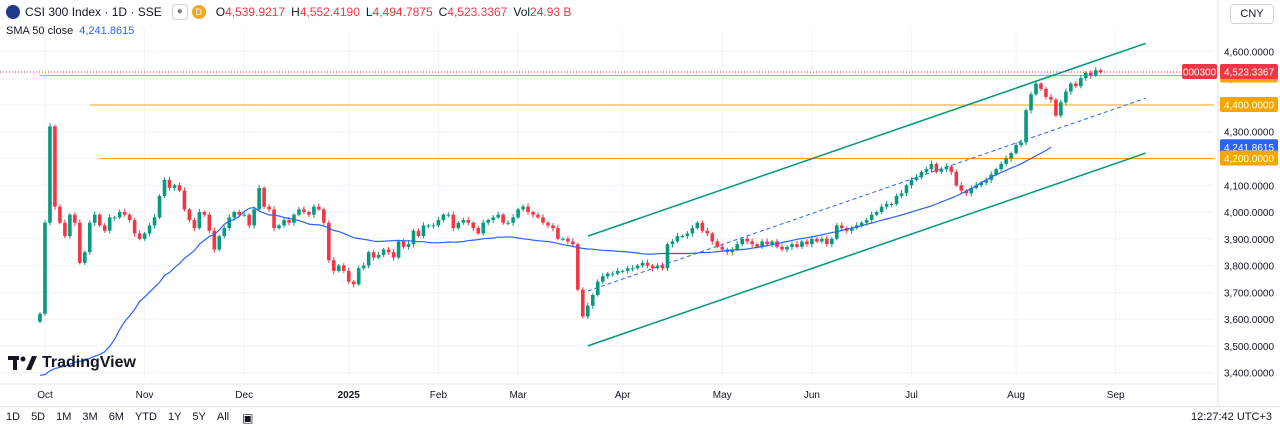 Image resolution: width=1280 pixels, height=430 pixels. What do you see at coordinates (223, 417) in the screenshot?
I see `range-all-button: All` at bounding box center [223, 417].